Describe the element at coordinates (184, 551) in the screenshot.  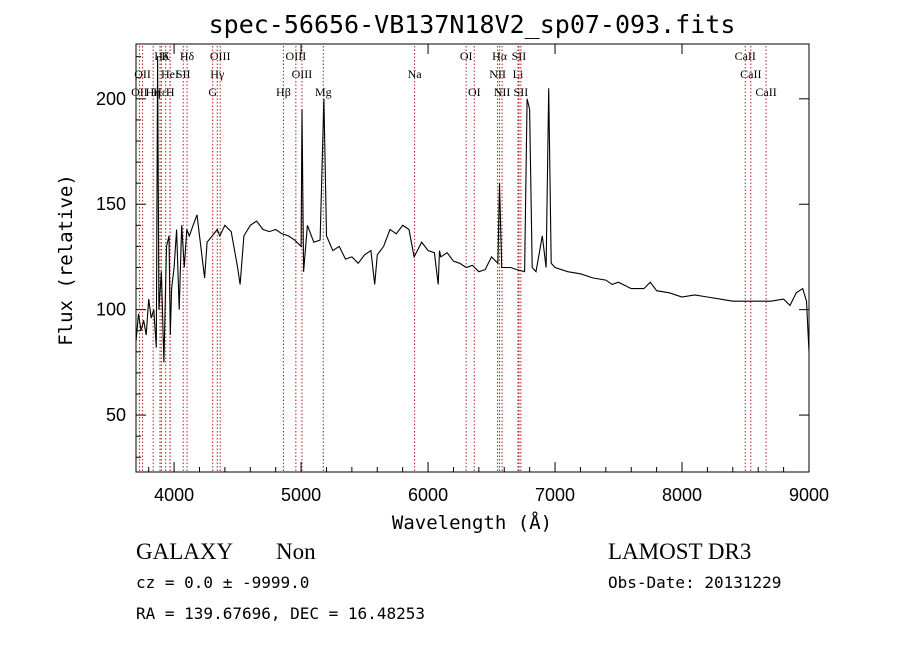
I see `object-class: GALAXY` at that location.